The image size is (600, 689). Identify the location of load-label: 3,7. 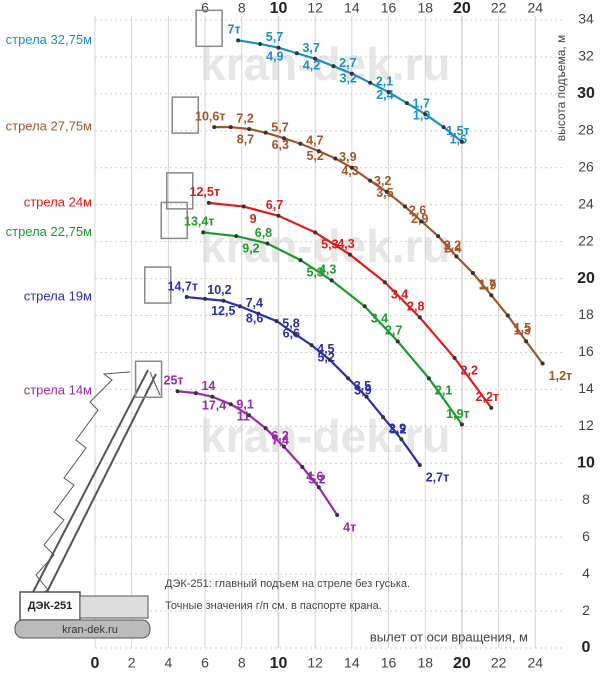
(310, 48).